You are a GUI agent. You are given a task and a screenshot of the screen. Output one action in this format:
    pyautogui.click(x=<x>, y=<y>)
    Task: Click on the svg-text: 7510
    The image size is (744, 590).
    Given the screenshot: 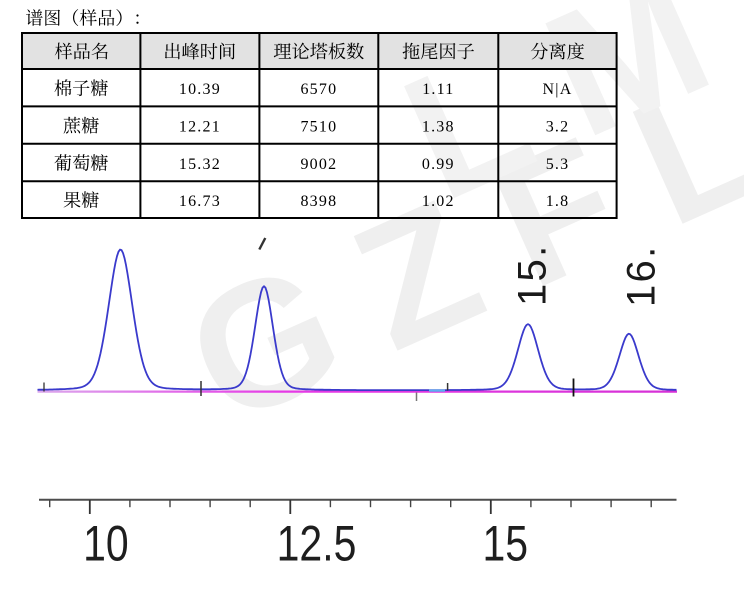 What is the action you would take?
    pyautogui.click(x=318, y=127)
    